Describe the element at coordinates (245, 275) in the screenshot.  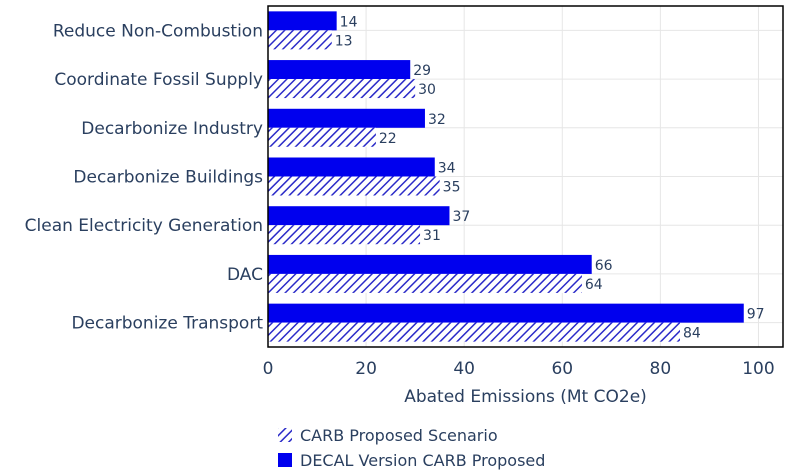
I see `category-label: DAC` at that location.